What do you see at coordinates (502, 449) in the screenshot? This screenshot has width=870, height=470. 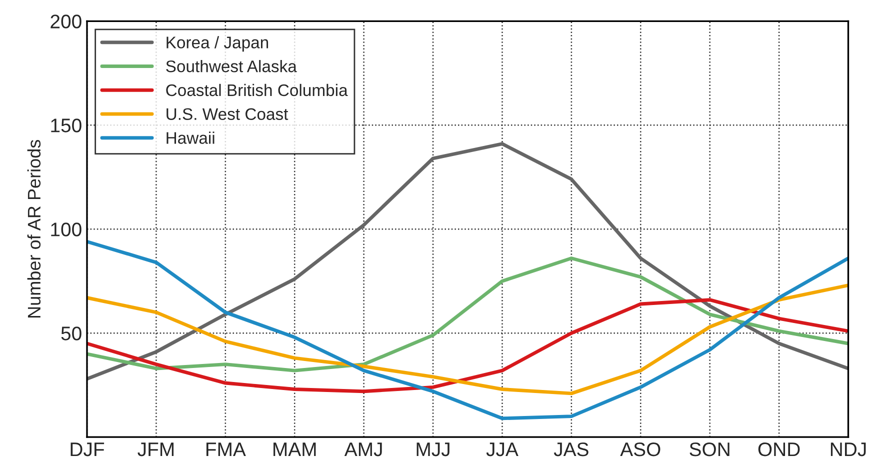 I see `x-tick-label: JJA` at bounding box center [502, 449].